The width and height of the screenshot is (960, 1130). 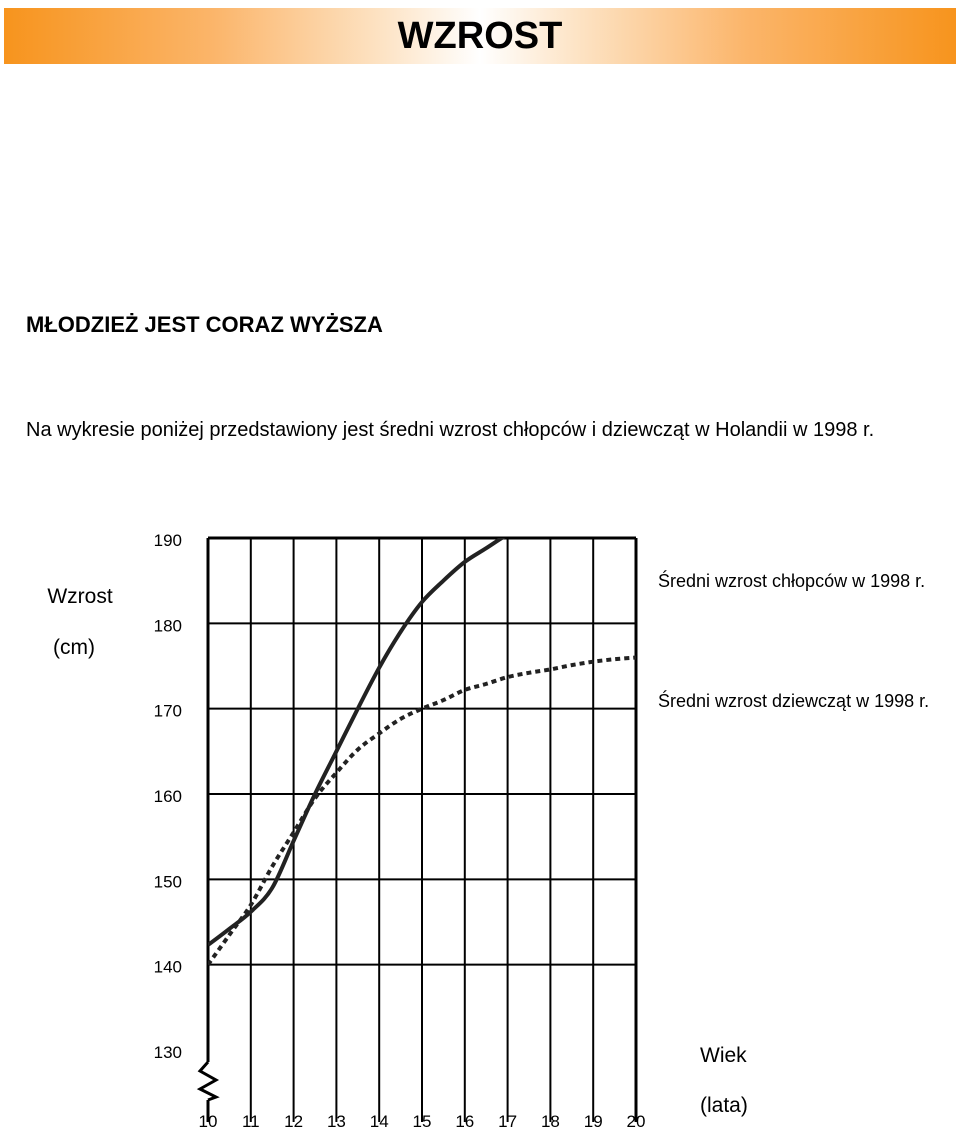 I want to click on x-axis-unit-label: (lata), so click(x=724, y=1105).